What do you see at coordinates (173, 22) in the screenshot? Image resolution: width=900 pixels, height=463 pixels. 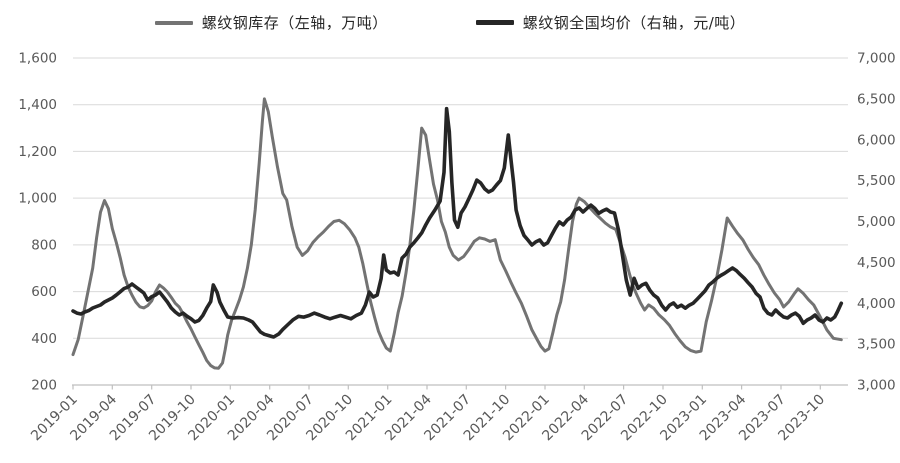 I see `legend-line-swatch-inventory` at bounding box center [173, 22].